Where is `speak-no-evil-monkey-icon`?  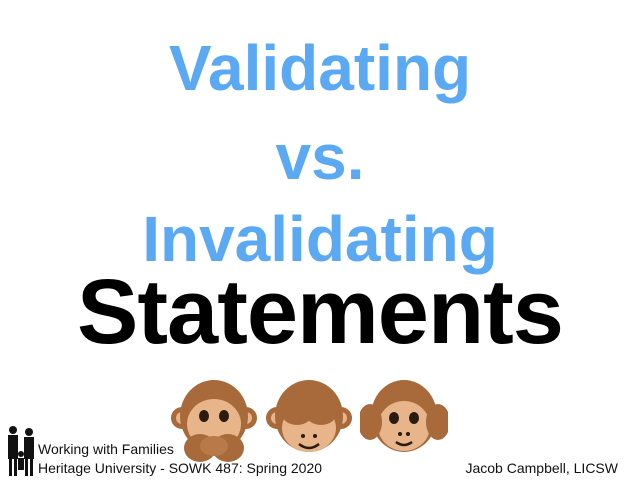
speak-no-evil-monkey-icon is located at coordinates (214, 421).